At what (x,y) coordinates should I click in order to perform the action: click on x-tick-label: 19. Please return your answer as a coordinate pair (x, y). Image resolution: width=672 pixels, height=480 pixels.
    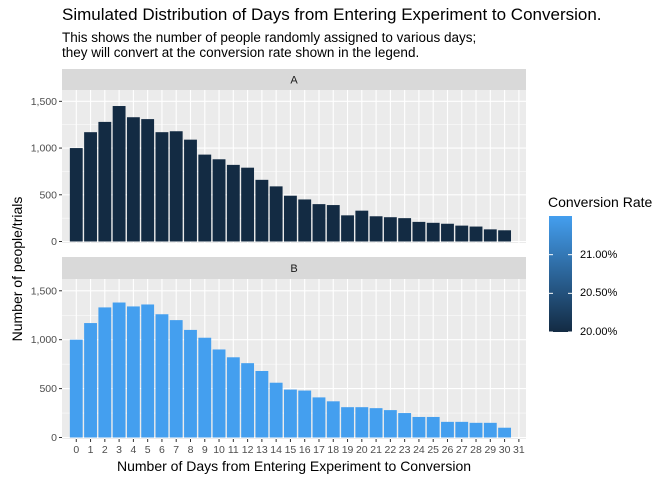
    Looking at the image, I should click on (348, 450).